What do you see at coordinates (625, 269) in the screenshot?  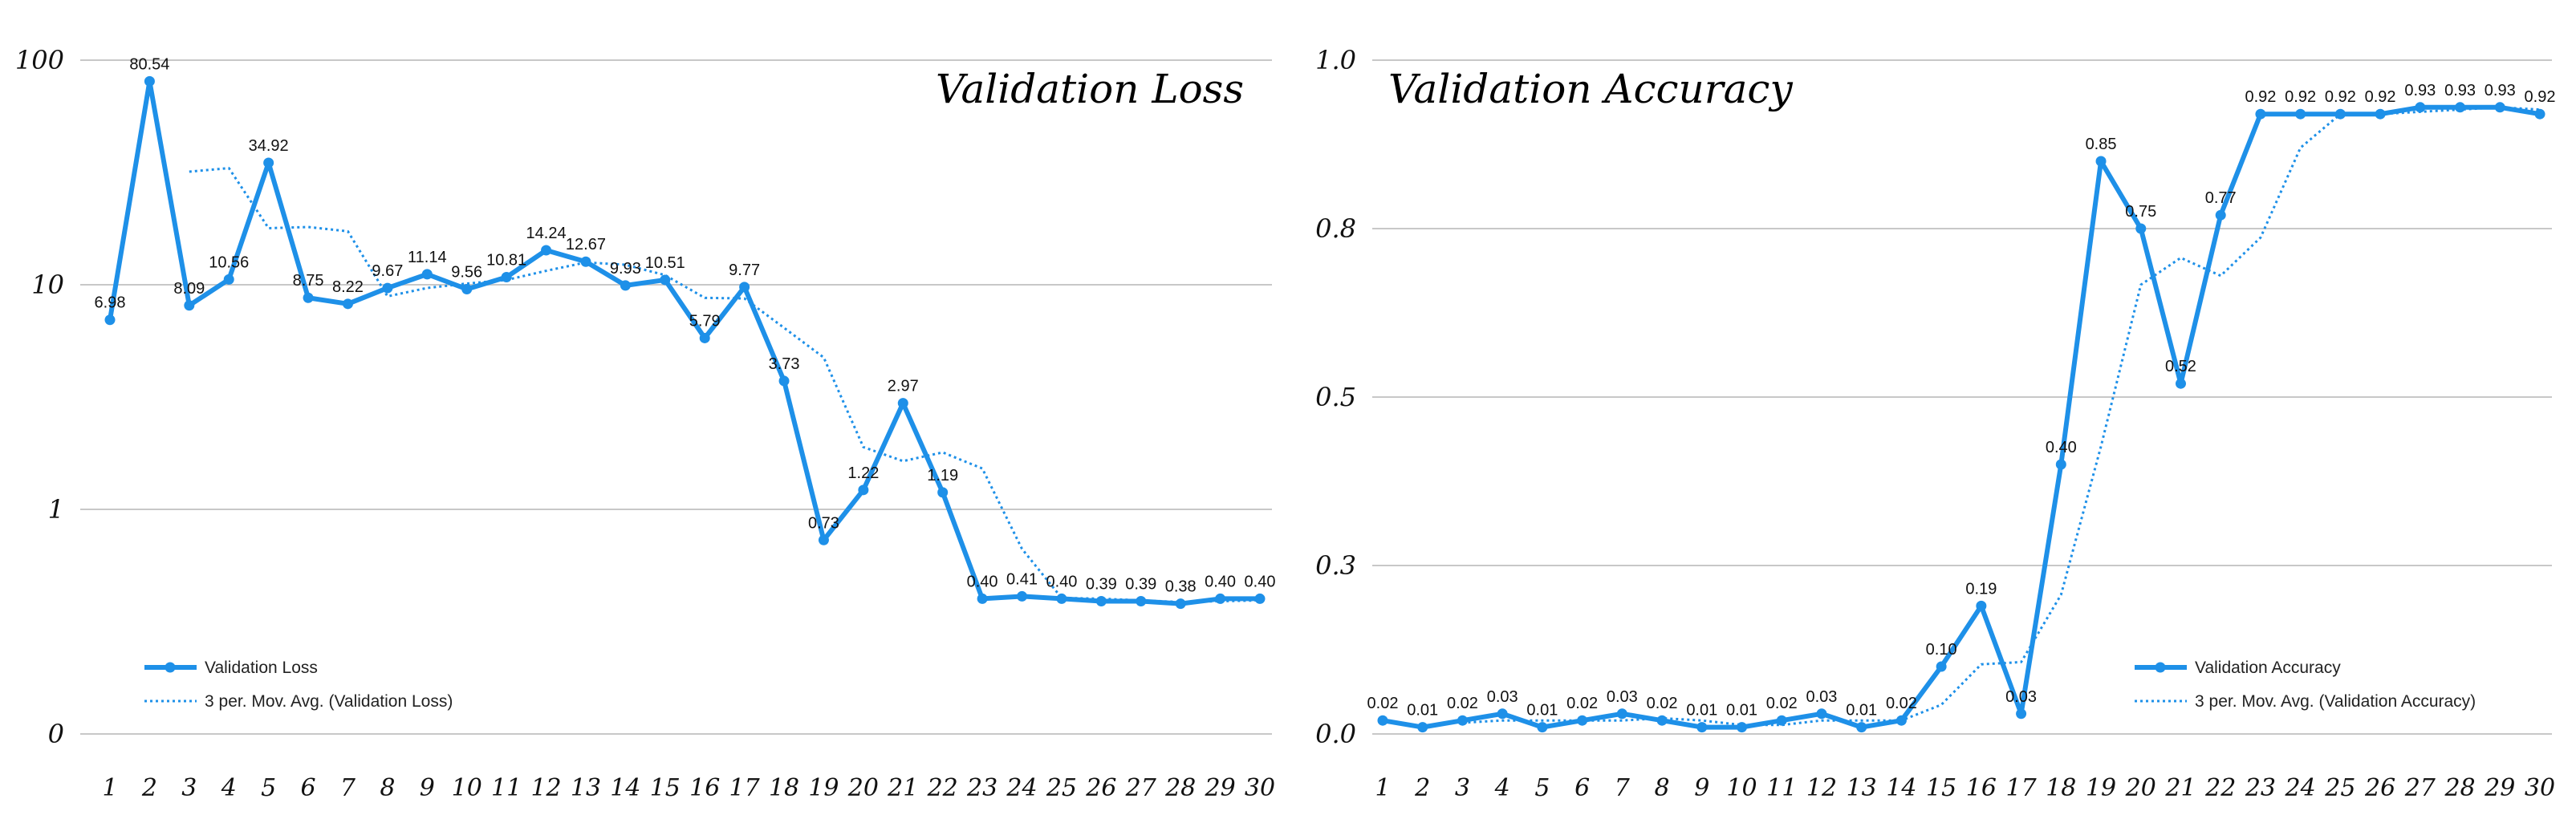 I see `loss-data-label: 9.93` at bounding box center [625, 269].